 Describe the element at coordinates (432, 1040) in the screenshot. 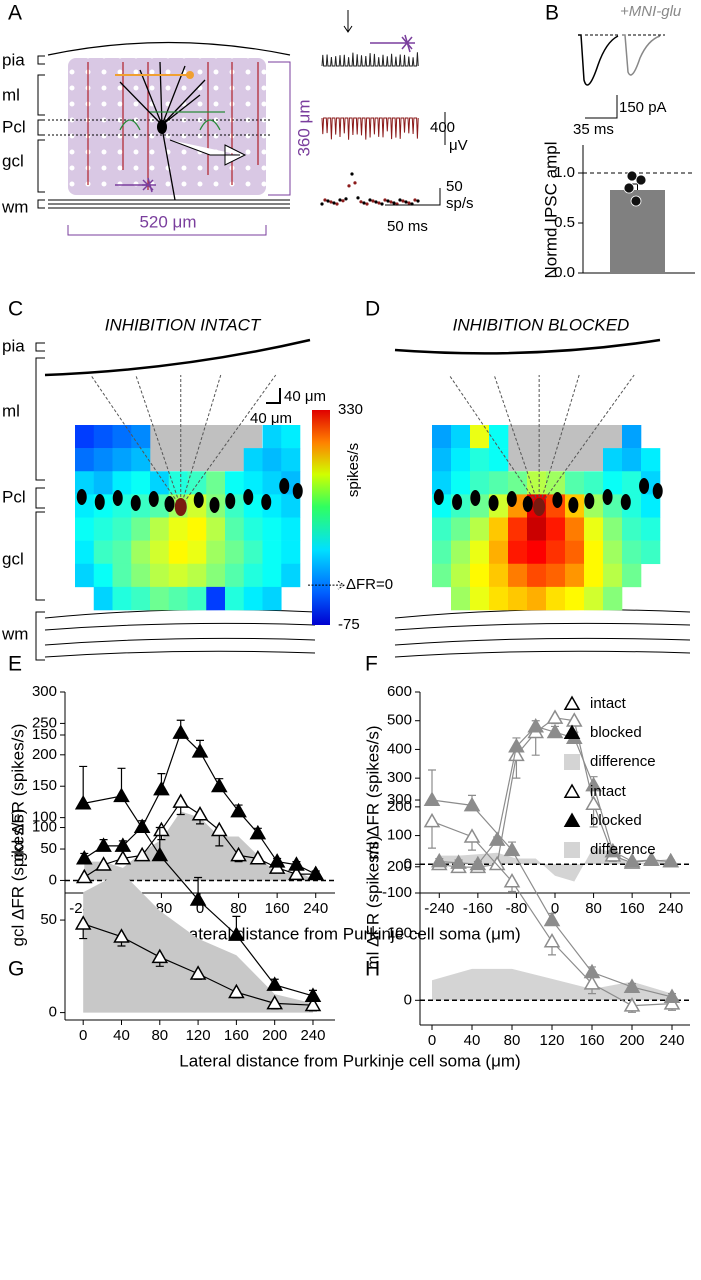

I see `x-tick-label: 0` at that location.